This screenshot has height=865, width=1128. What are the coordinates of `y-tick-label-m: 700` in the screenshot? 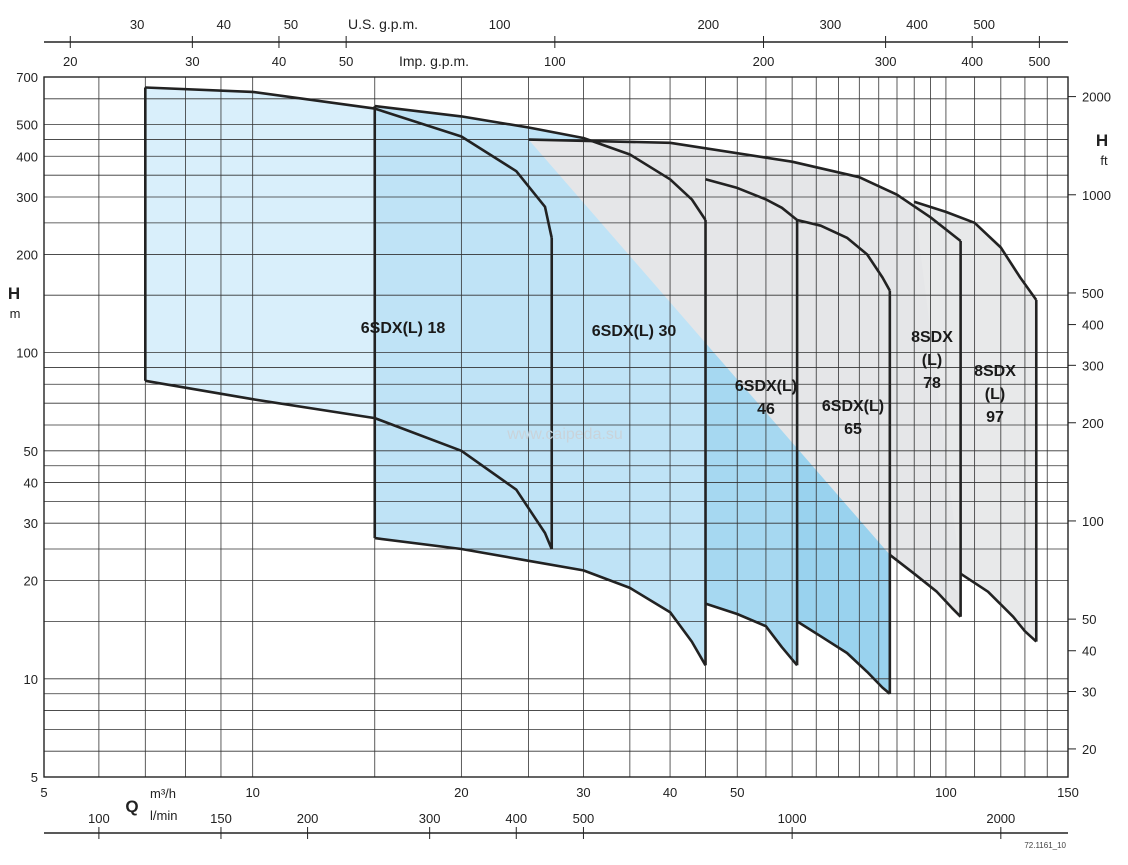 It's located at (27, 77).